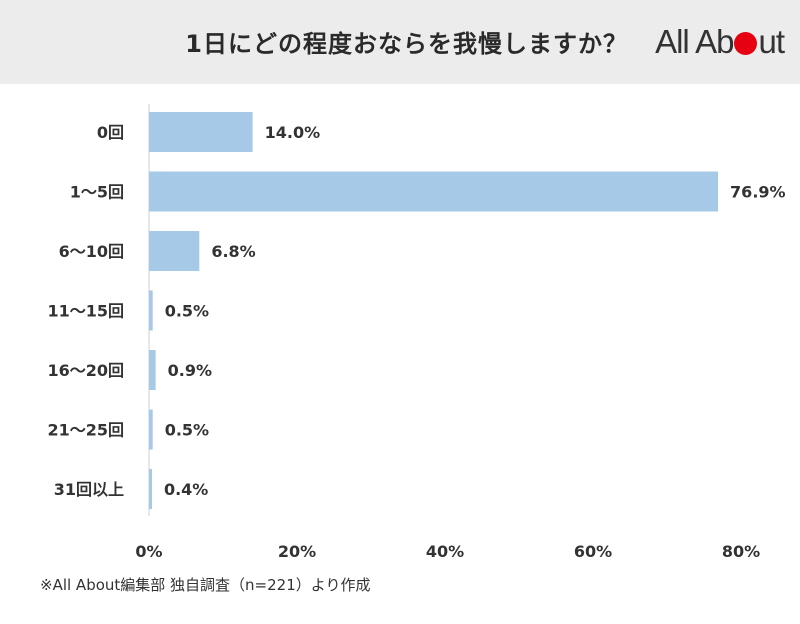  What do you see at coordinates (89, 489) in the screenshot?
I see `category-label: 31回以上` at bounding box center [89, 489].